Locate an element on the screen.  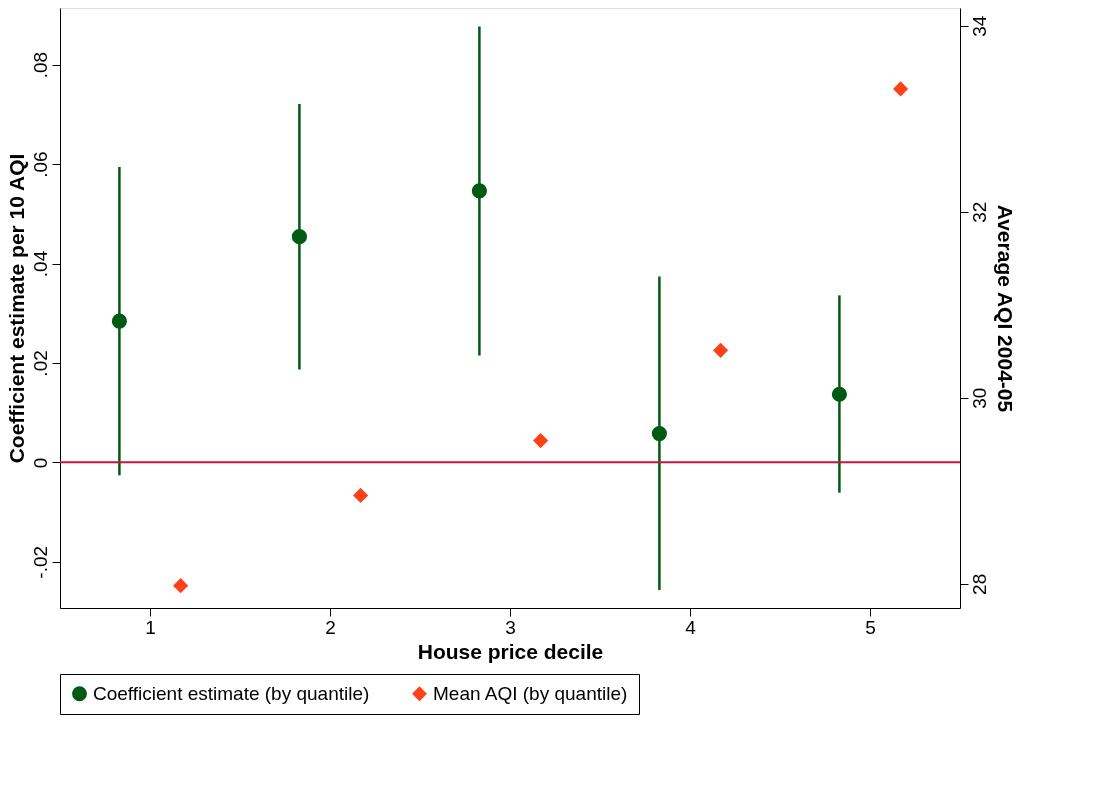
legend-label: Mean AQI (by quantile) is located at coordinates (530, 693).